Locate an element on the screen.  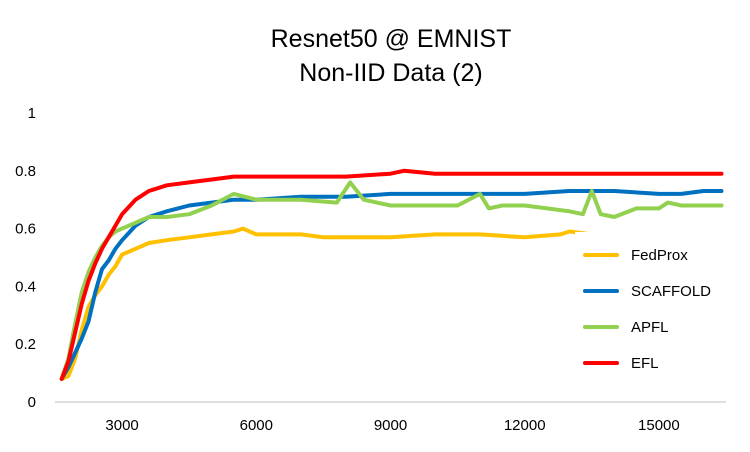
legend-label-efl: EFL is located at coordinates (645, 363).